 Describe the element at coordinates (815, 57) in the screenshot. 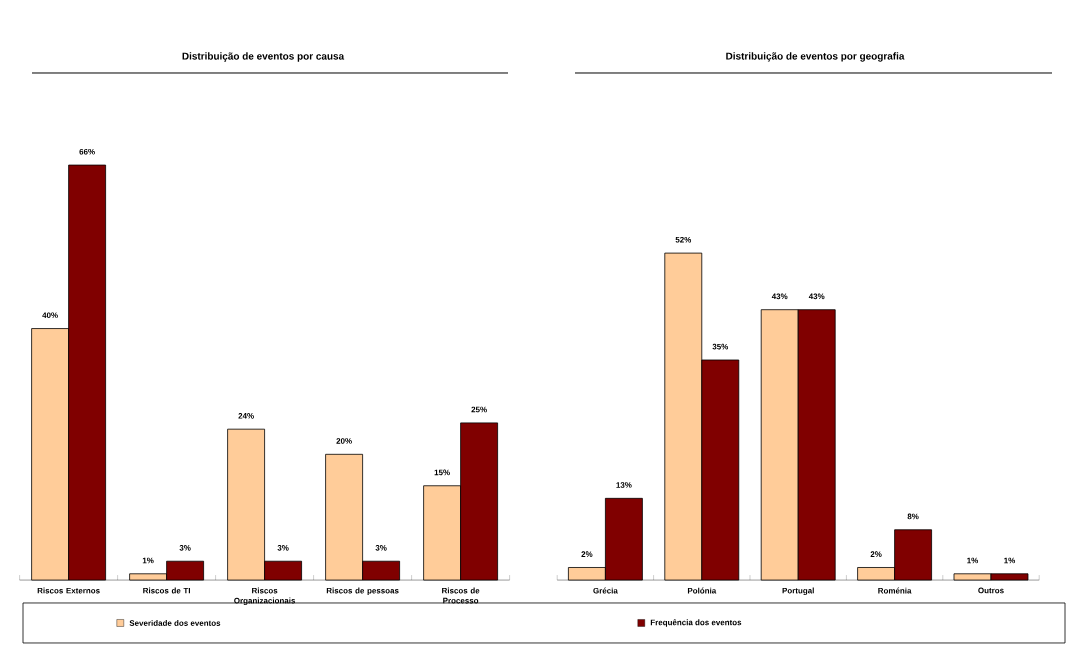

I see `chart-title: Distribuição de eventos por geografia` at that location.